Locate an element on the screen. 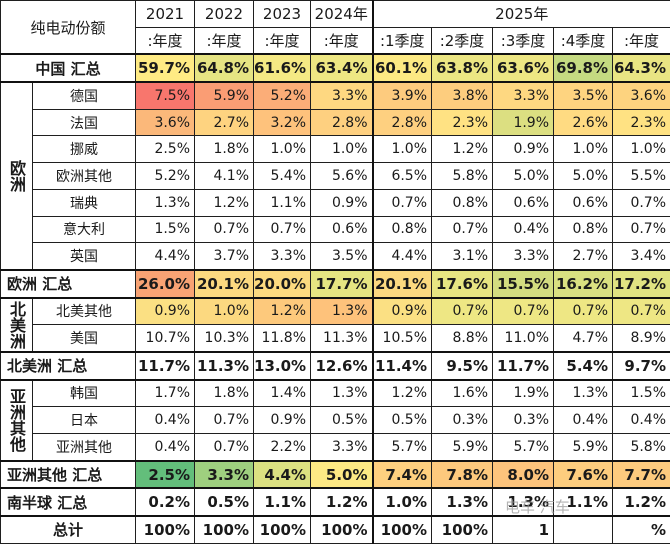 The height and width of the screenshot is (544, 670). share-cell: 11.4% is located at coordinates (402, 366).